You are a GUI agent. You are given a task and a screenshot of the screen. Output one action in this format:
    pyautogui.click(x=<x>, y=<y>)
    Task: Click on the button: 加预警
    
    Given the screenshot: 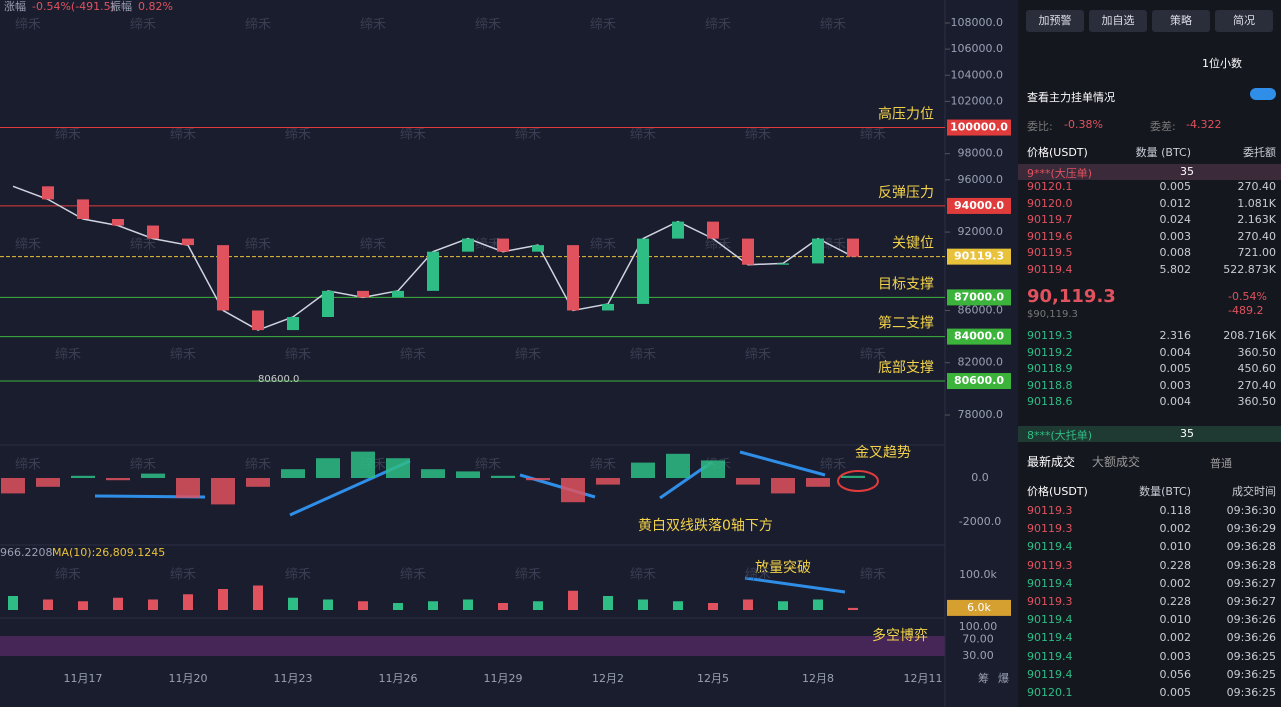 What is the action you would take?
    pyautogui.click(x=1055, y=21)
    